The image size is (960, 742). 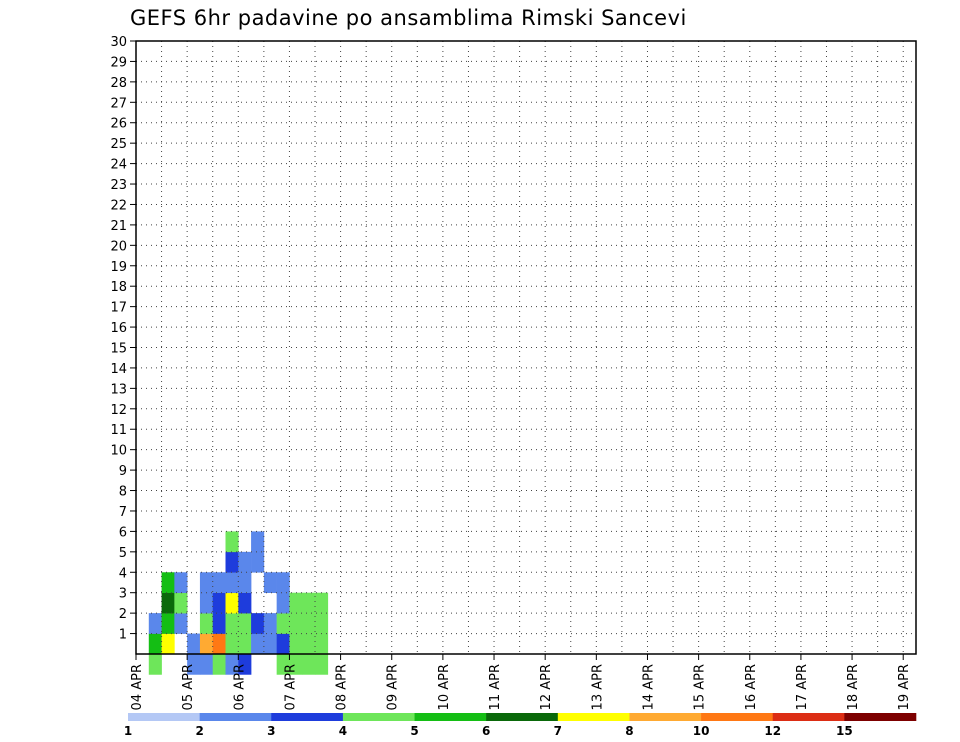 I want to click on y-tick-label: 22, so click(x=118, y=205).